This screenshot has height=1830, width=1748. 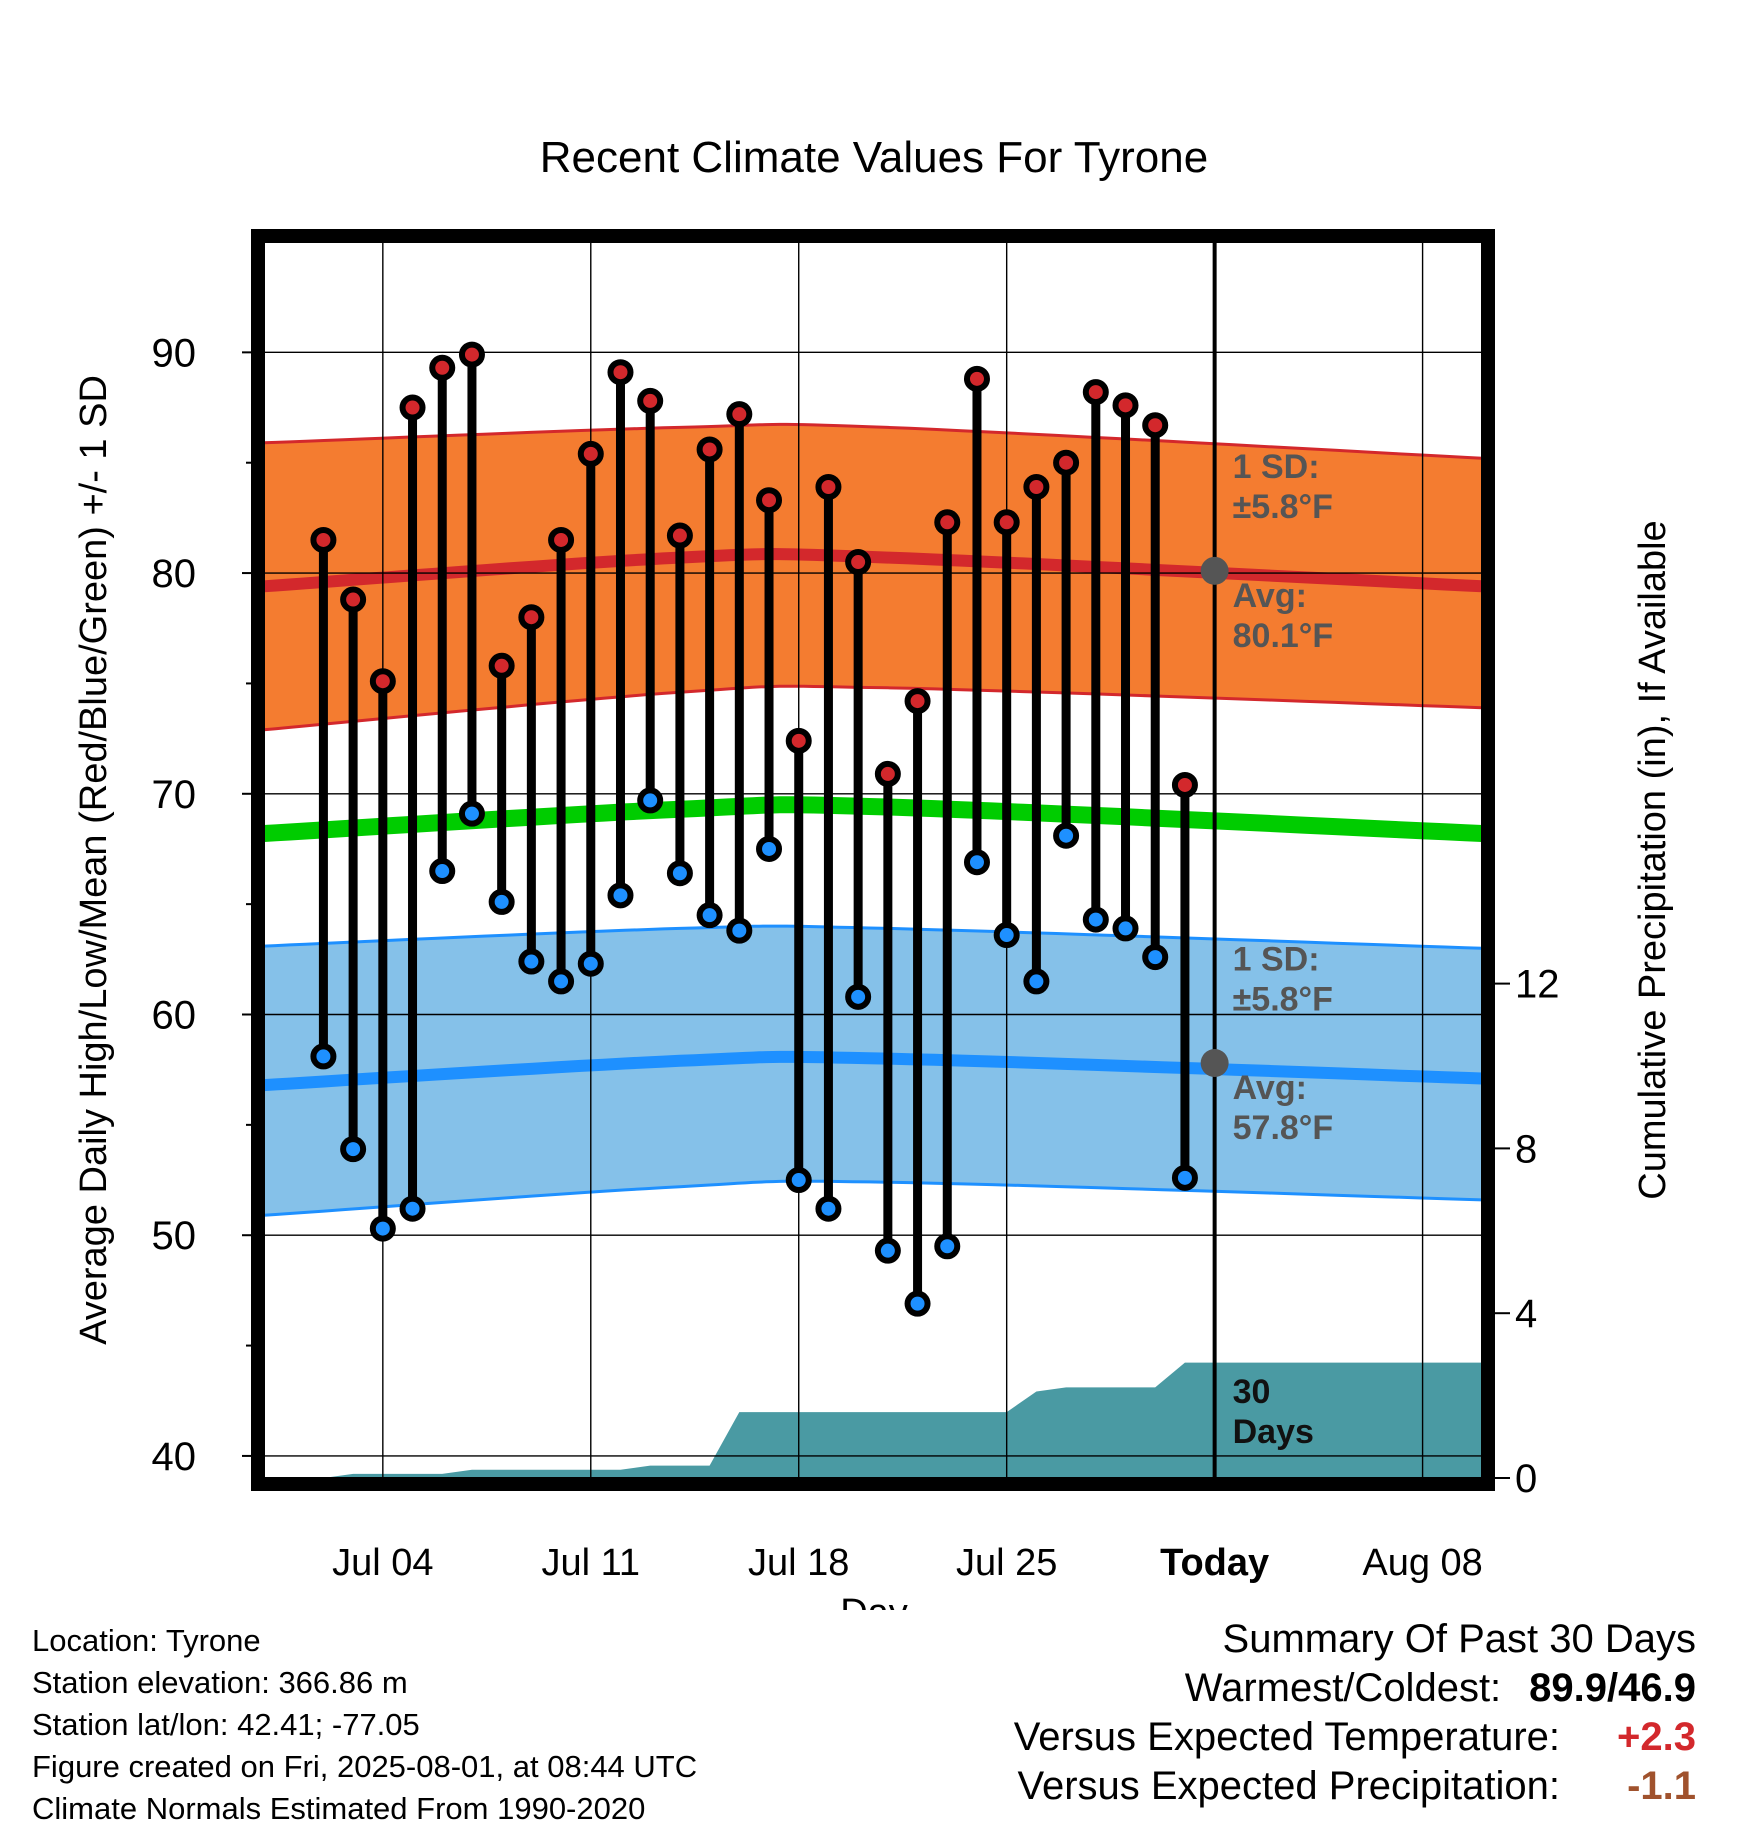 What do you see at coordinates (1006, 1563) in the screenshot?
I see `x-tick-label: Jul 25` at bounding box center [1006, 1563].